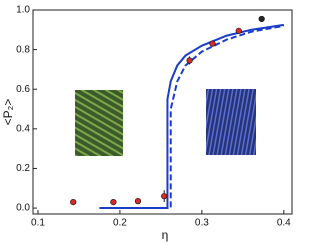 This screenshot has height=245, width=320. I want to click on y-tick-label: 0.6, so click(23, 89).